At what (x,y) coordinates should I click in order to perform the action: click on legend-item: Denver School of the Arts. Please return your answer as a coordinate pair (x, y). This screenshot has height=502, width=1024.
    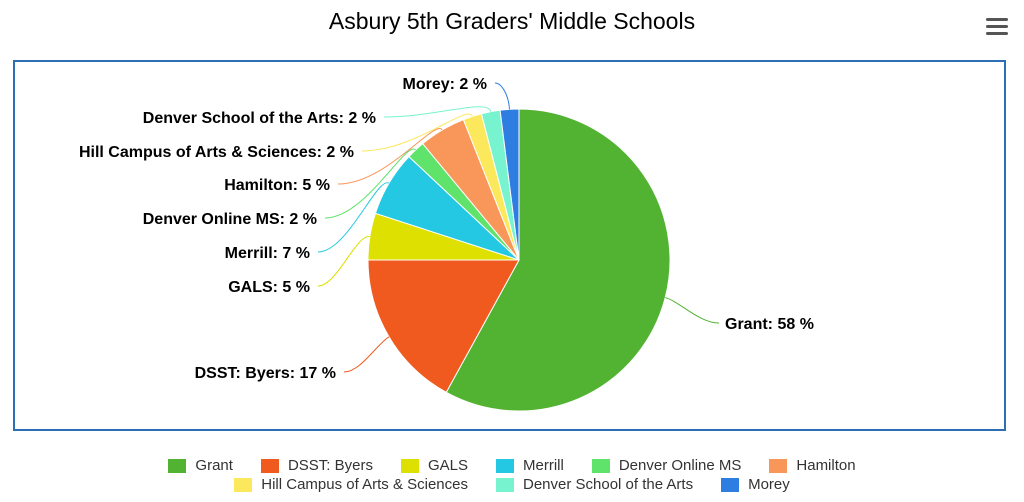
    Looking at the image, I should click on (594, 484).